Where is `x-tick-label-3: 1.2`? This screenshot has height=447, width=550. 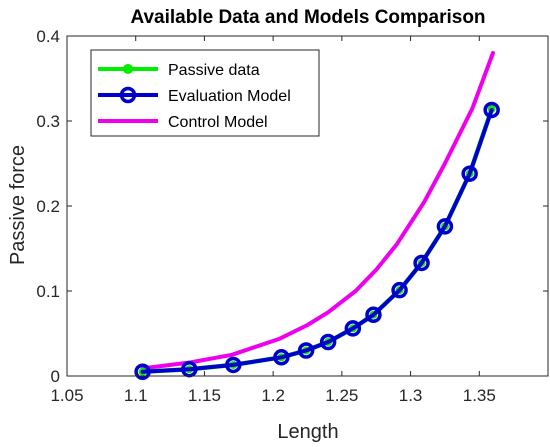
x-tick-label-3: 1.2 is located at coordinates (273, 395).